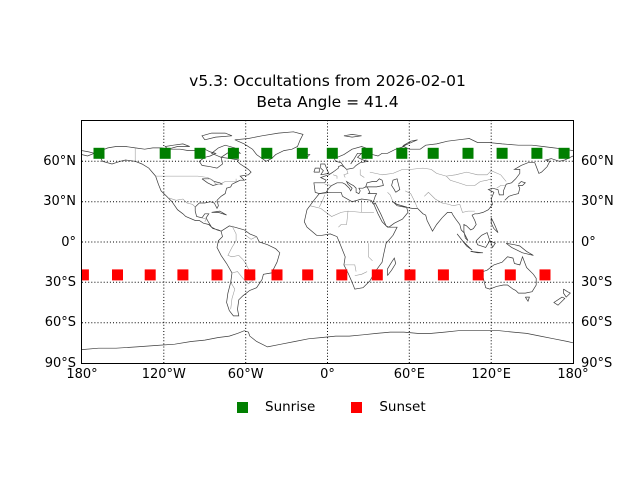 The width and height of the screenshot is (640, 480). I want to click on y-tick-label-right: 60°N, so click(597, 161).